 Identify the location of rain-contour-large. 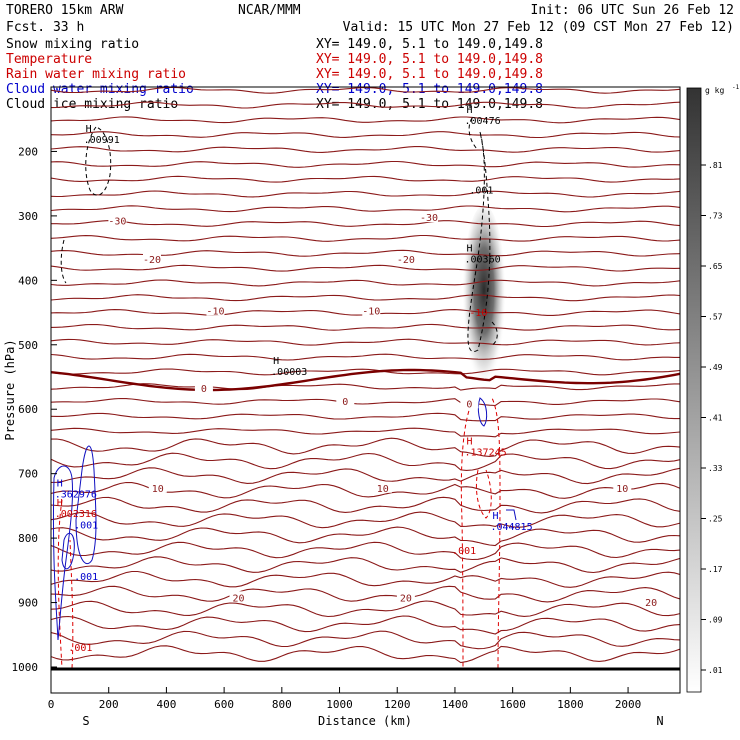
(480, 533).